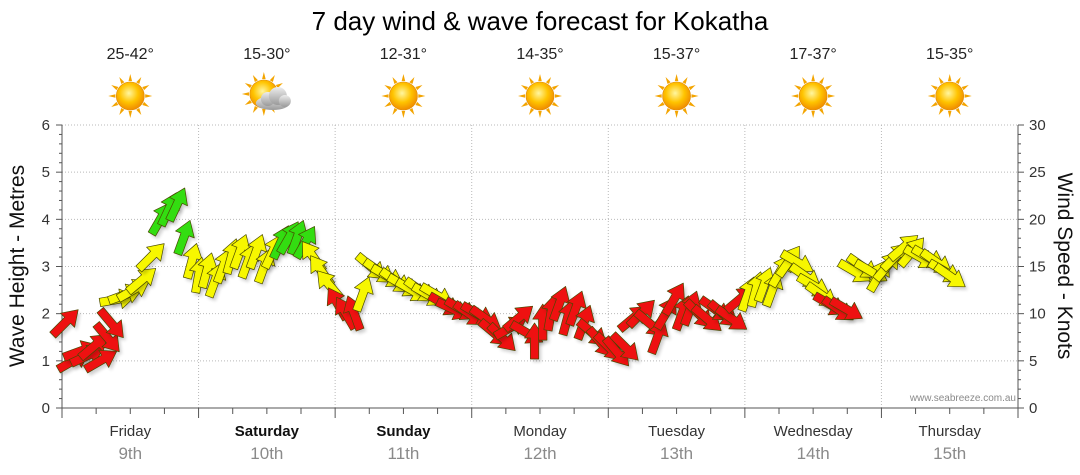 The width and height of the screenshot is (1080, 475). I want to click on left-tick-label: 2, so click(46, 314).